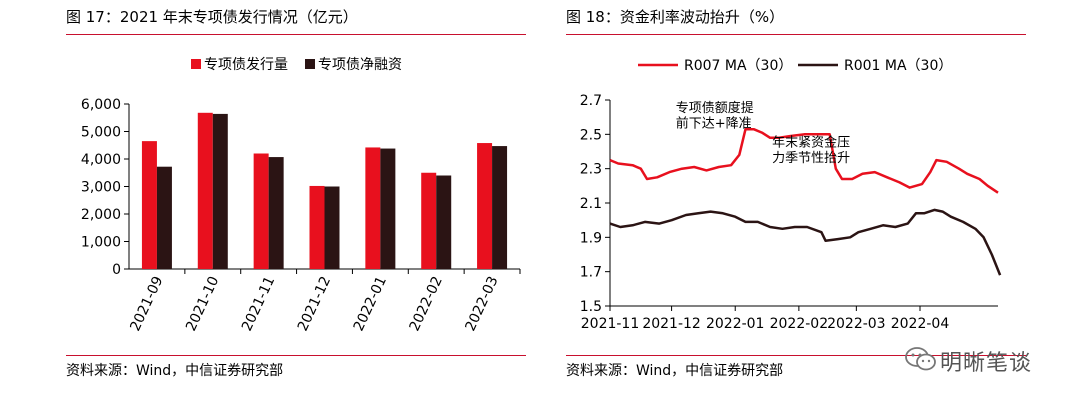 The image size is (1080, 405). Describe the element at coordinates (796, 34) in the screenshot. I see `right-title-rule` at that location.